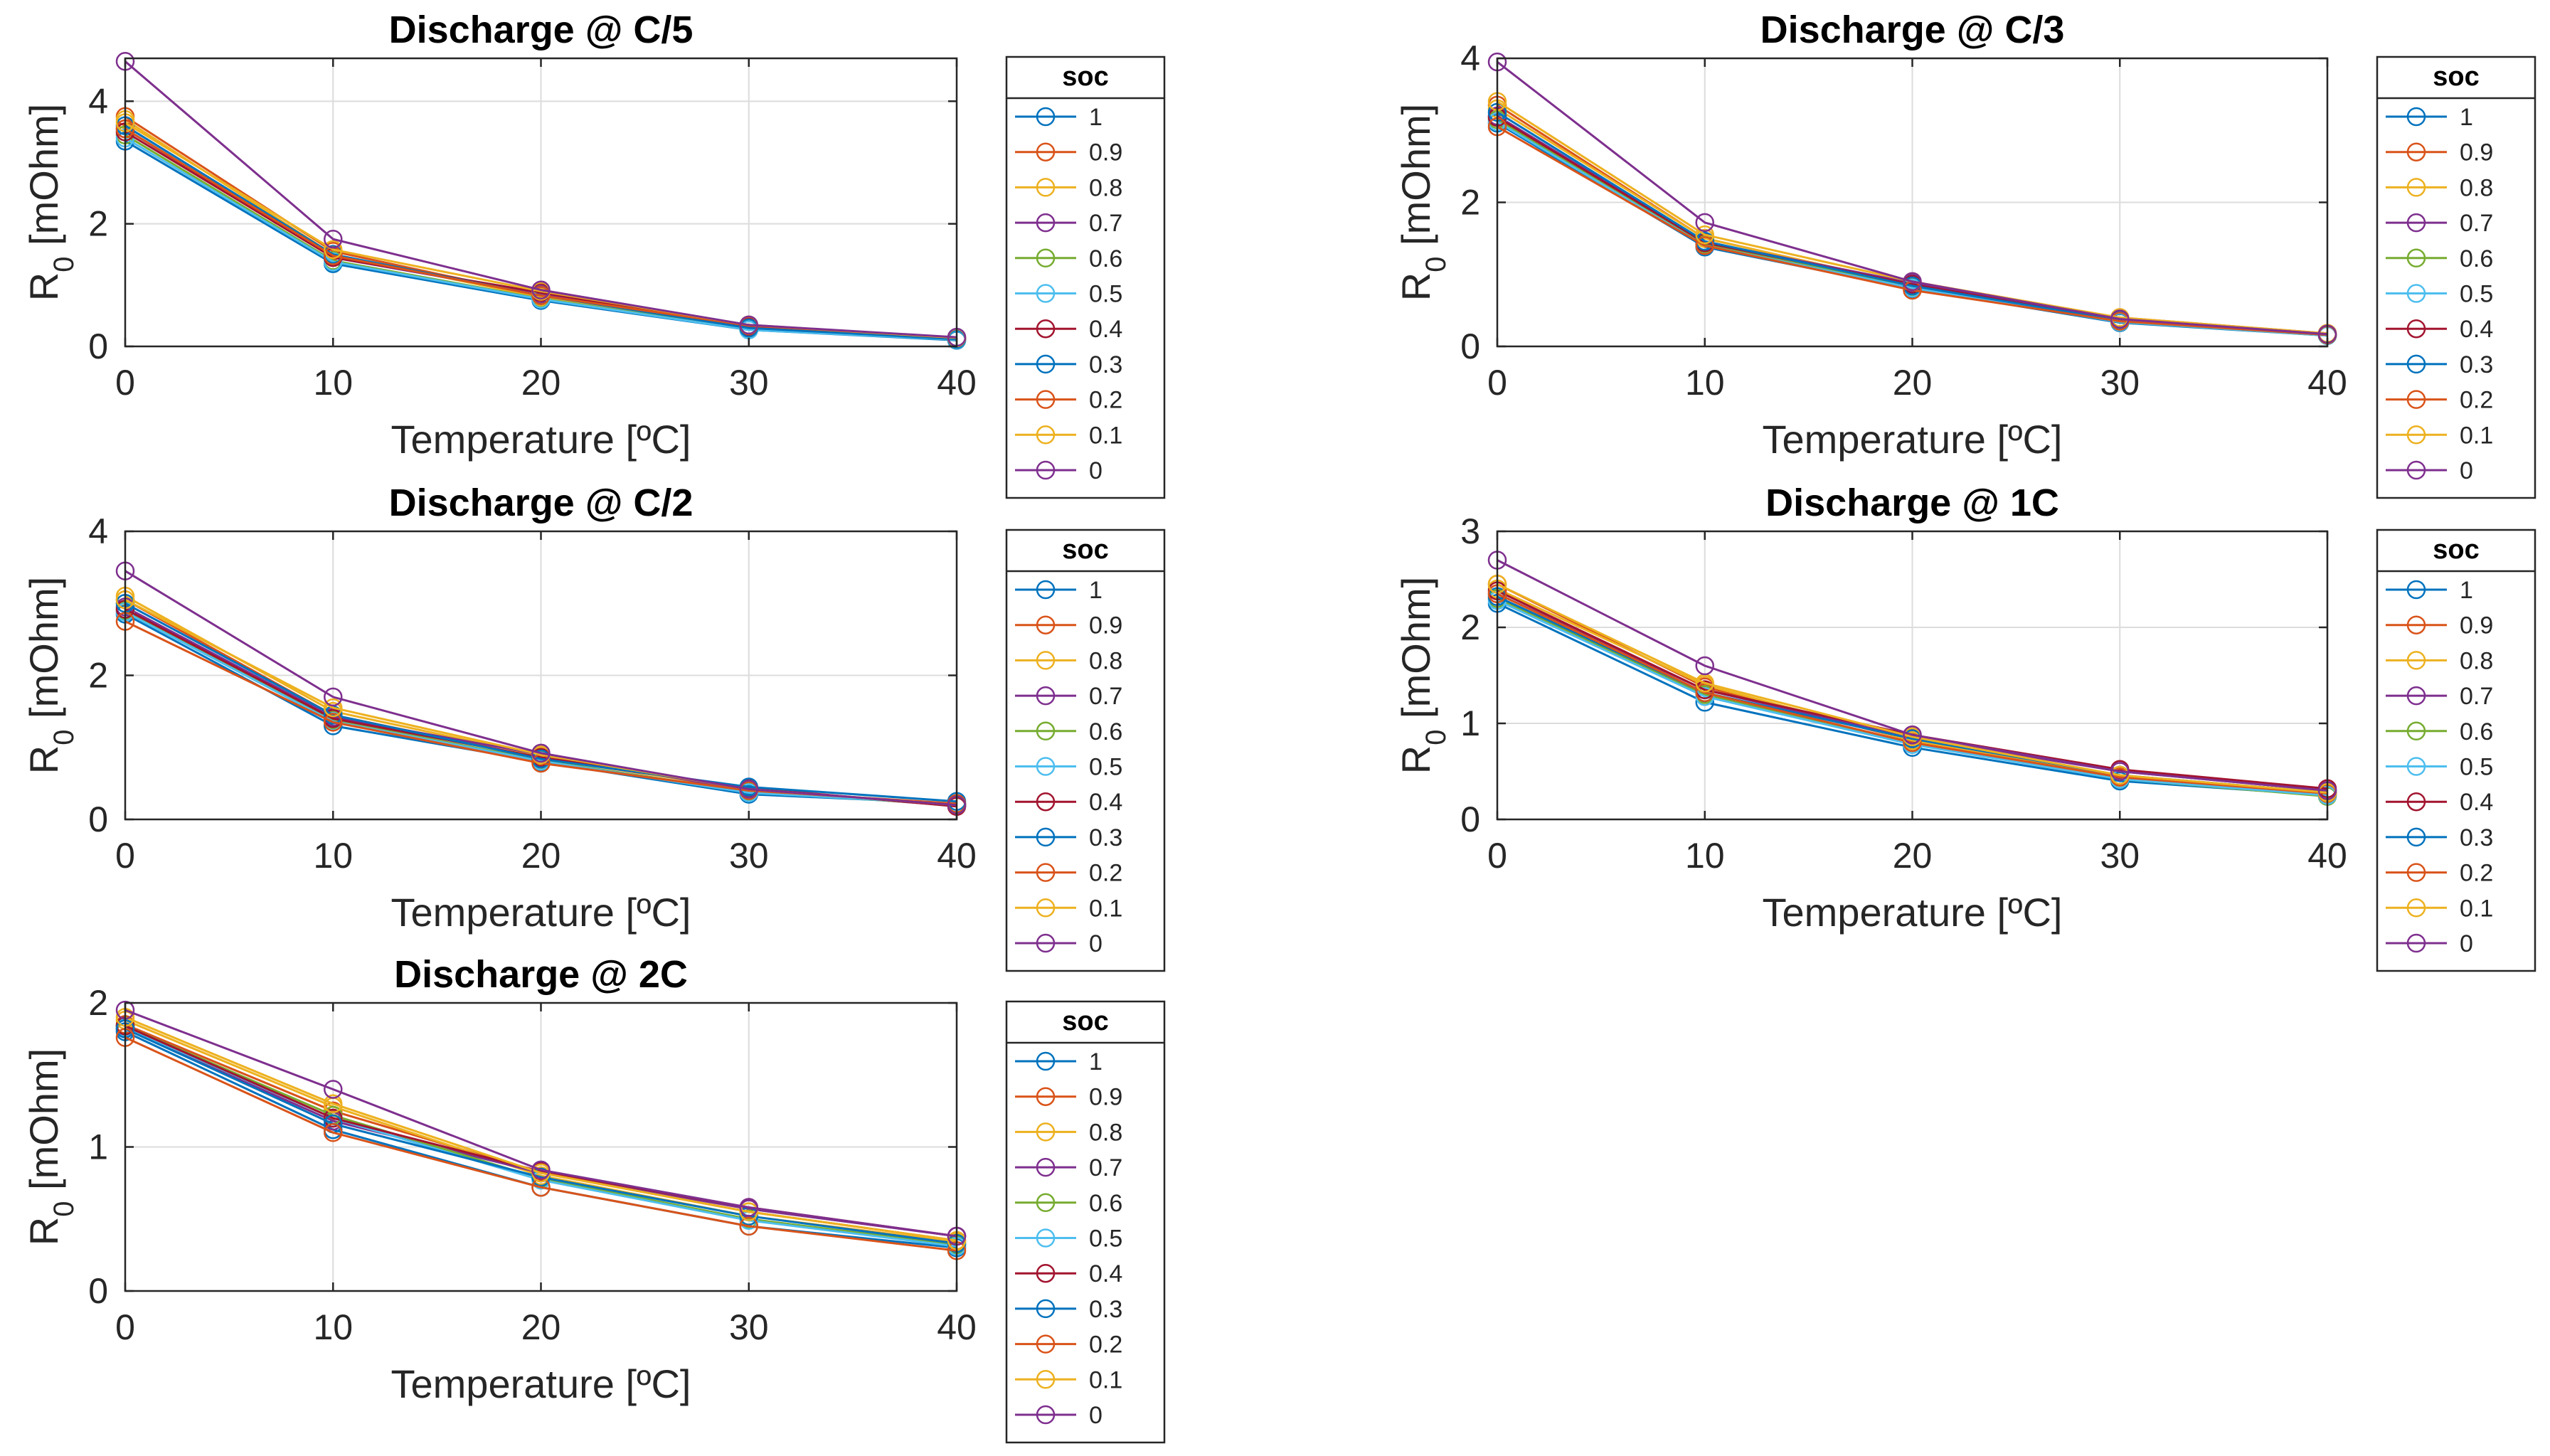  I want to click on legend-title: soc, so click(1085, 77).